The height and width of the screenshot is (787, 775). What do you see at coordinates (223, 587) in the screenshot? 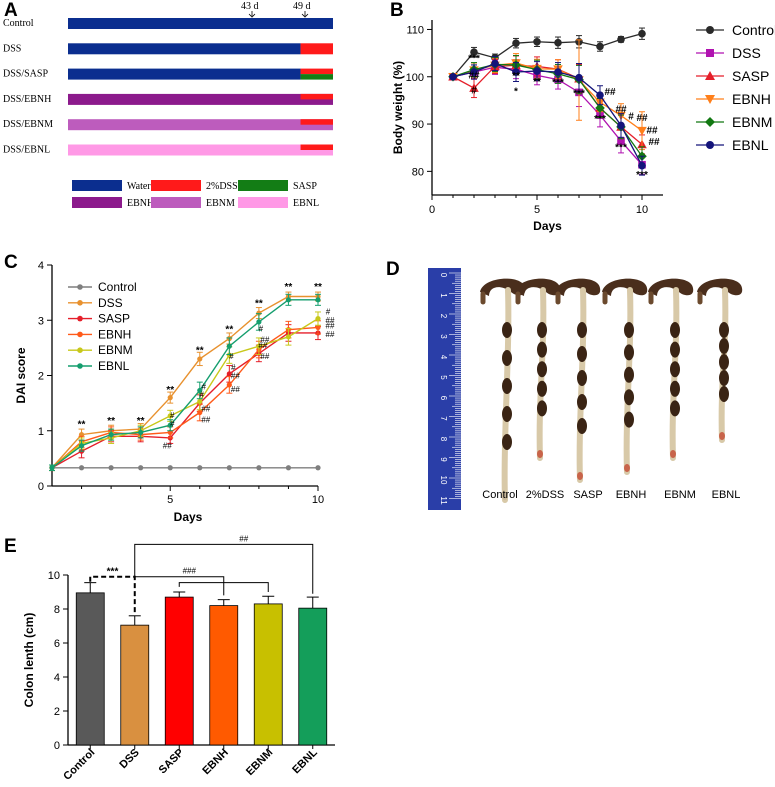
I see `significance-bracket-group` at bounding box center [223, 587].